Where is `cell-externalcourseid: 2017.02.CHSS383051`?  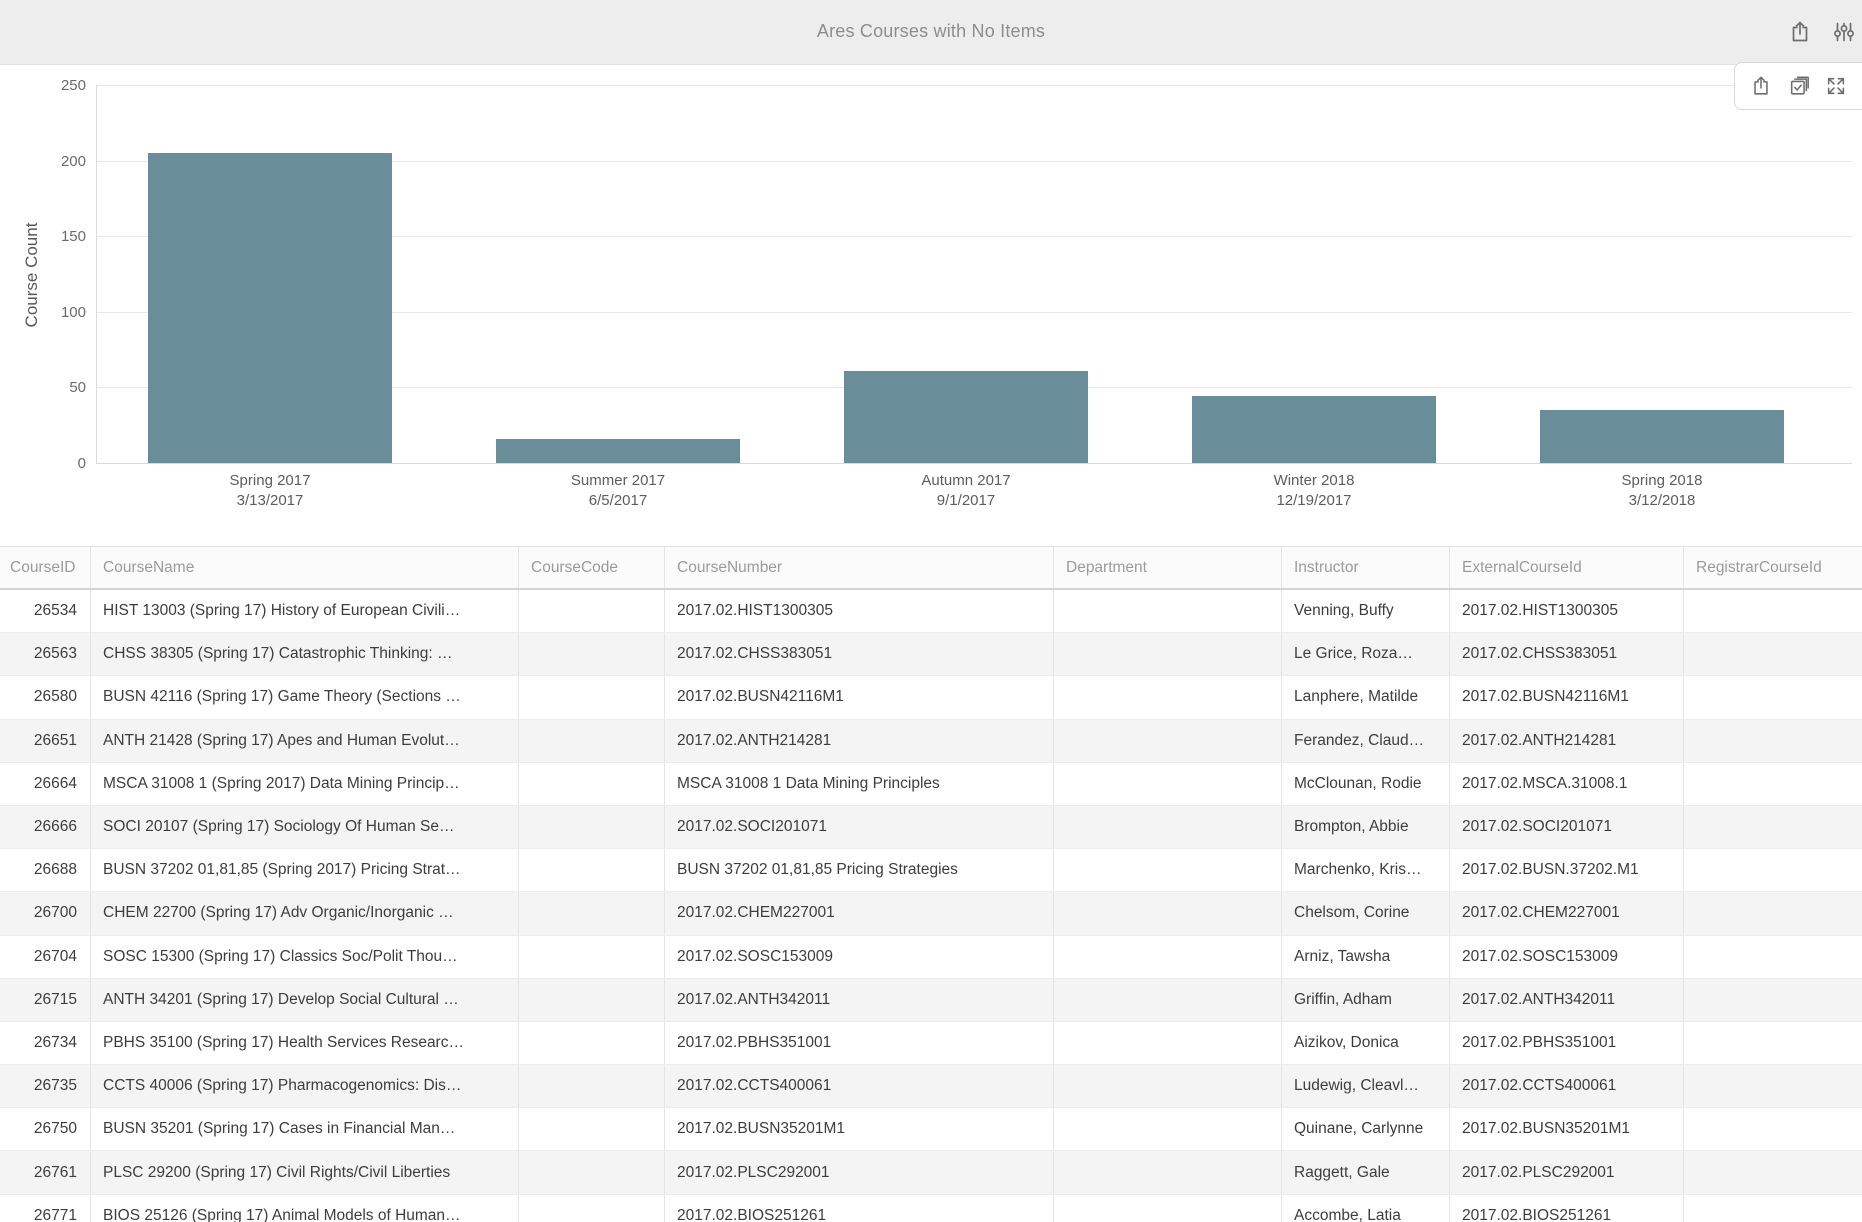 cell-externalcourseid: 2017.02.CHSS383051 is located at coordinates (1567, 654).